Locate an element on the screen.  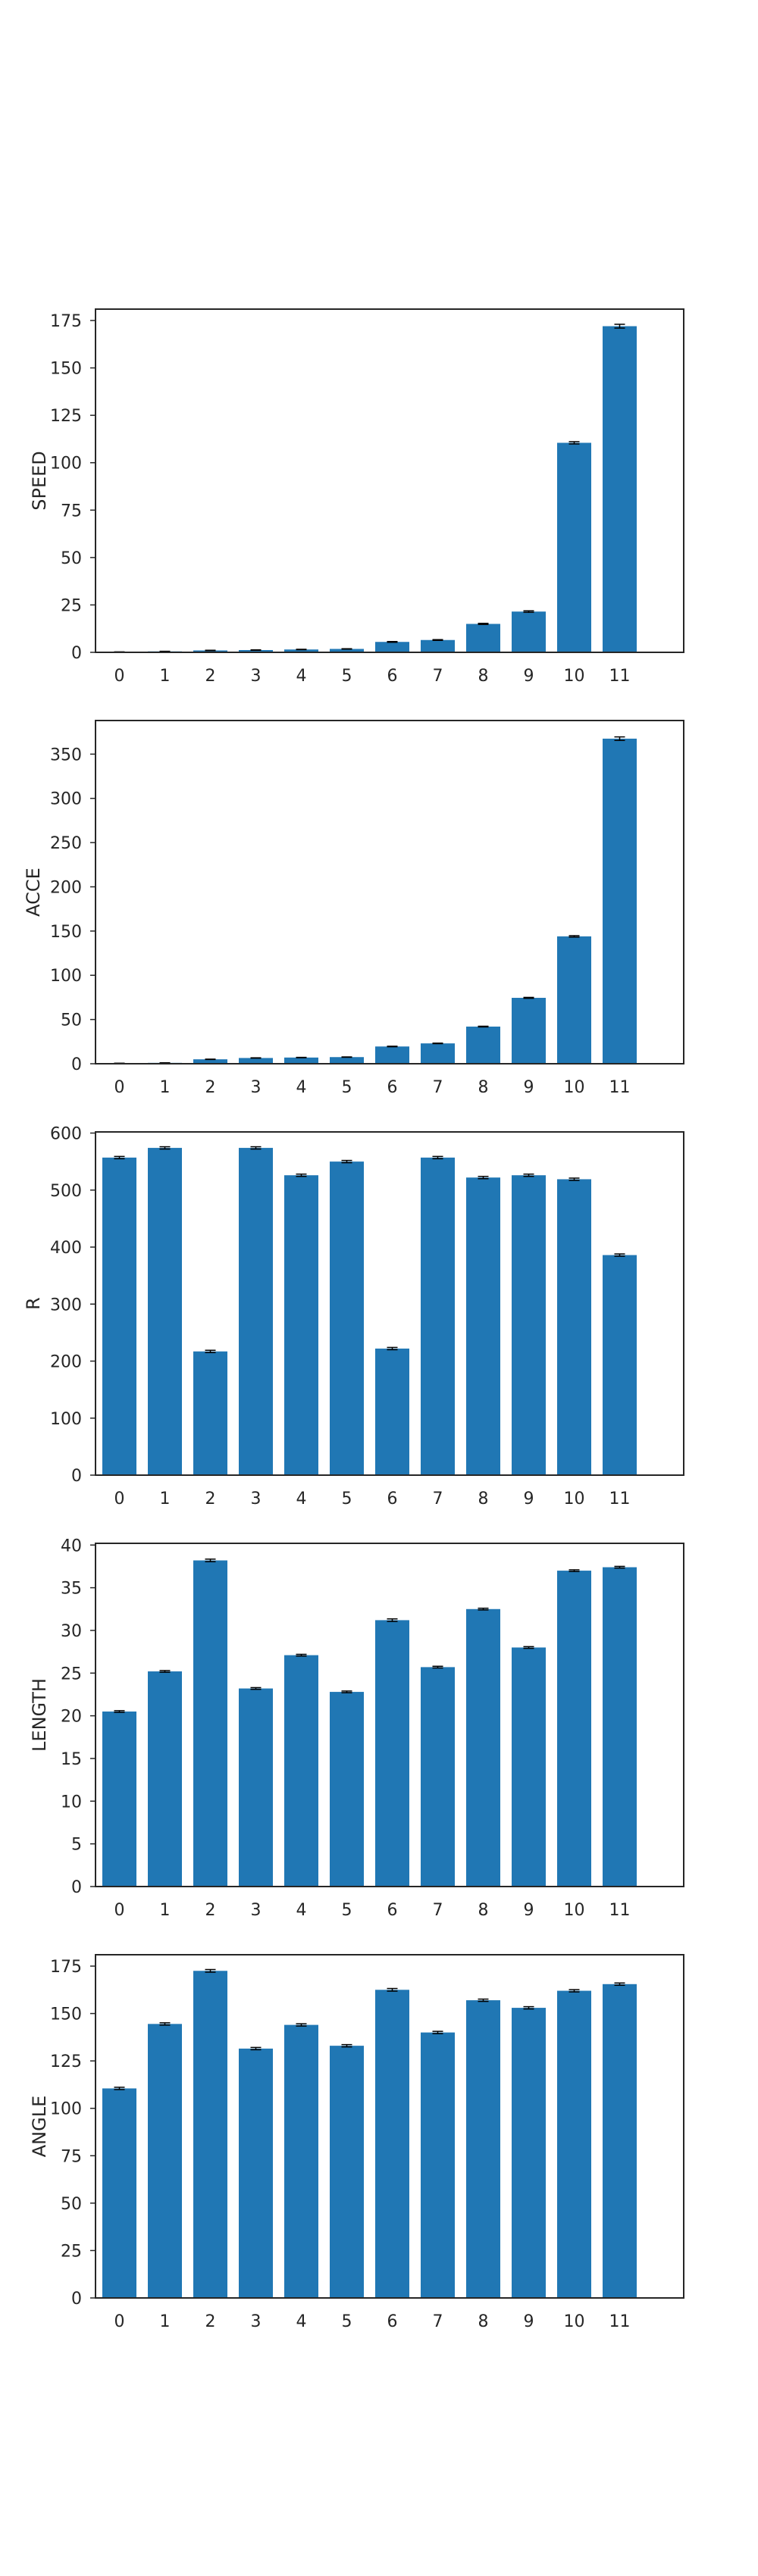
y-axis-label: ACCE is located at coordinates (33, 892).